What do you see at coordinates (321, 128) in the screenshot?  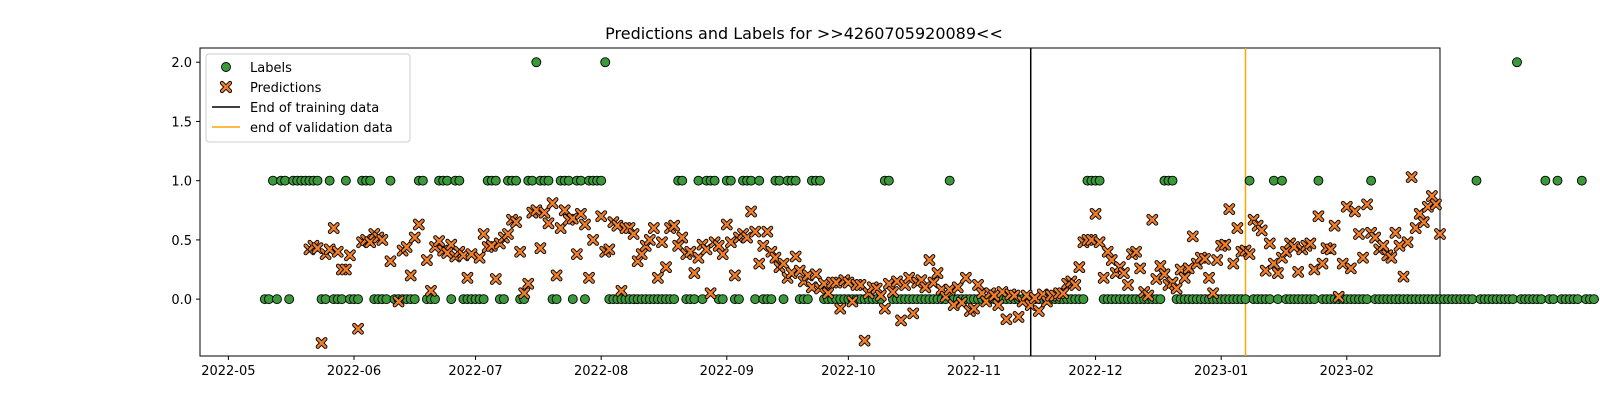 I see `legend-validation-text: end of validation data` at bounding box center [321, 128].